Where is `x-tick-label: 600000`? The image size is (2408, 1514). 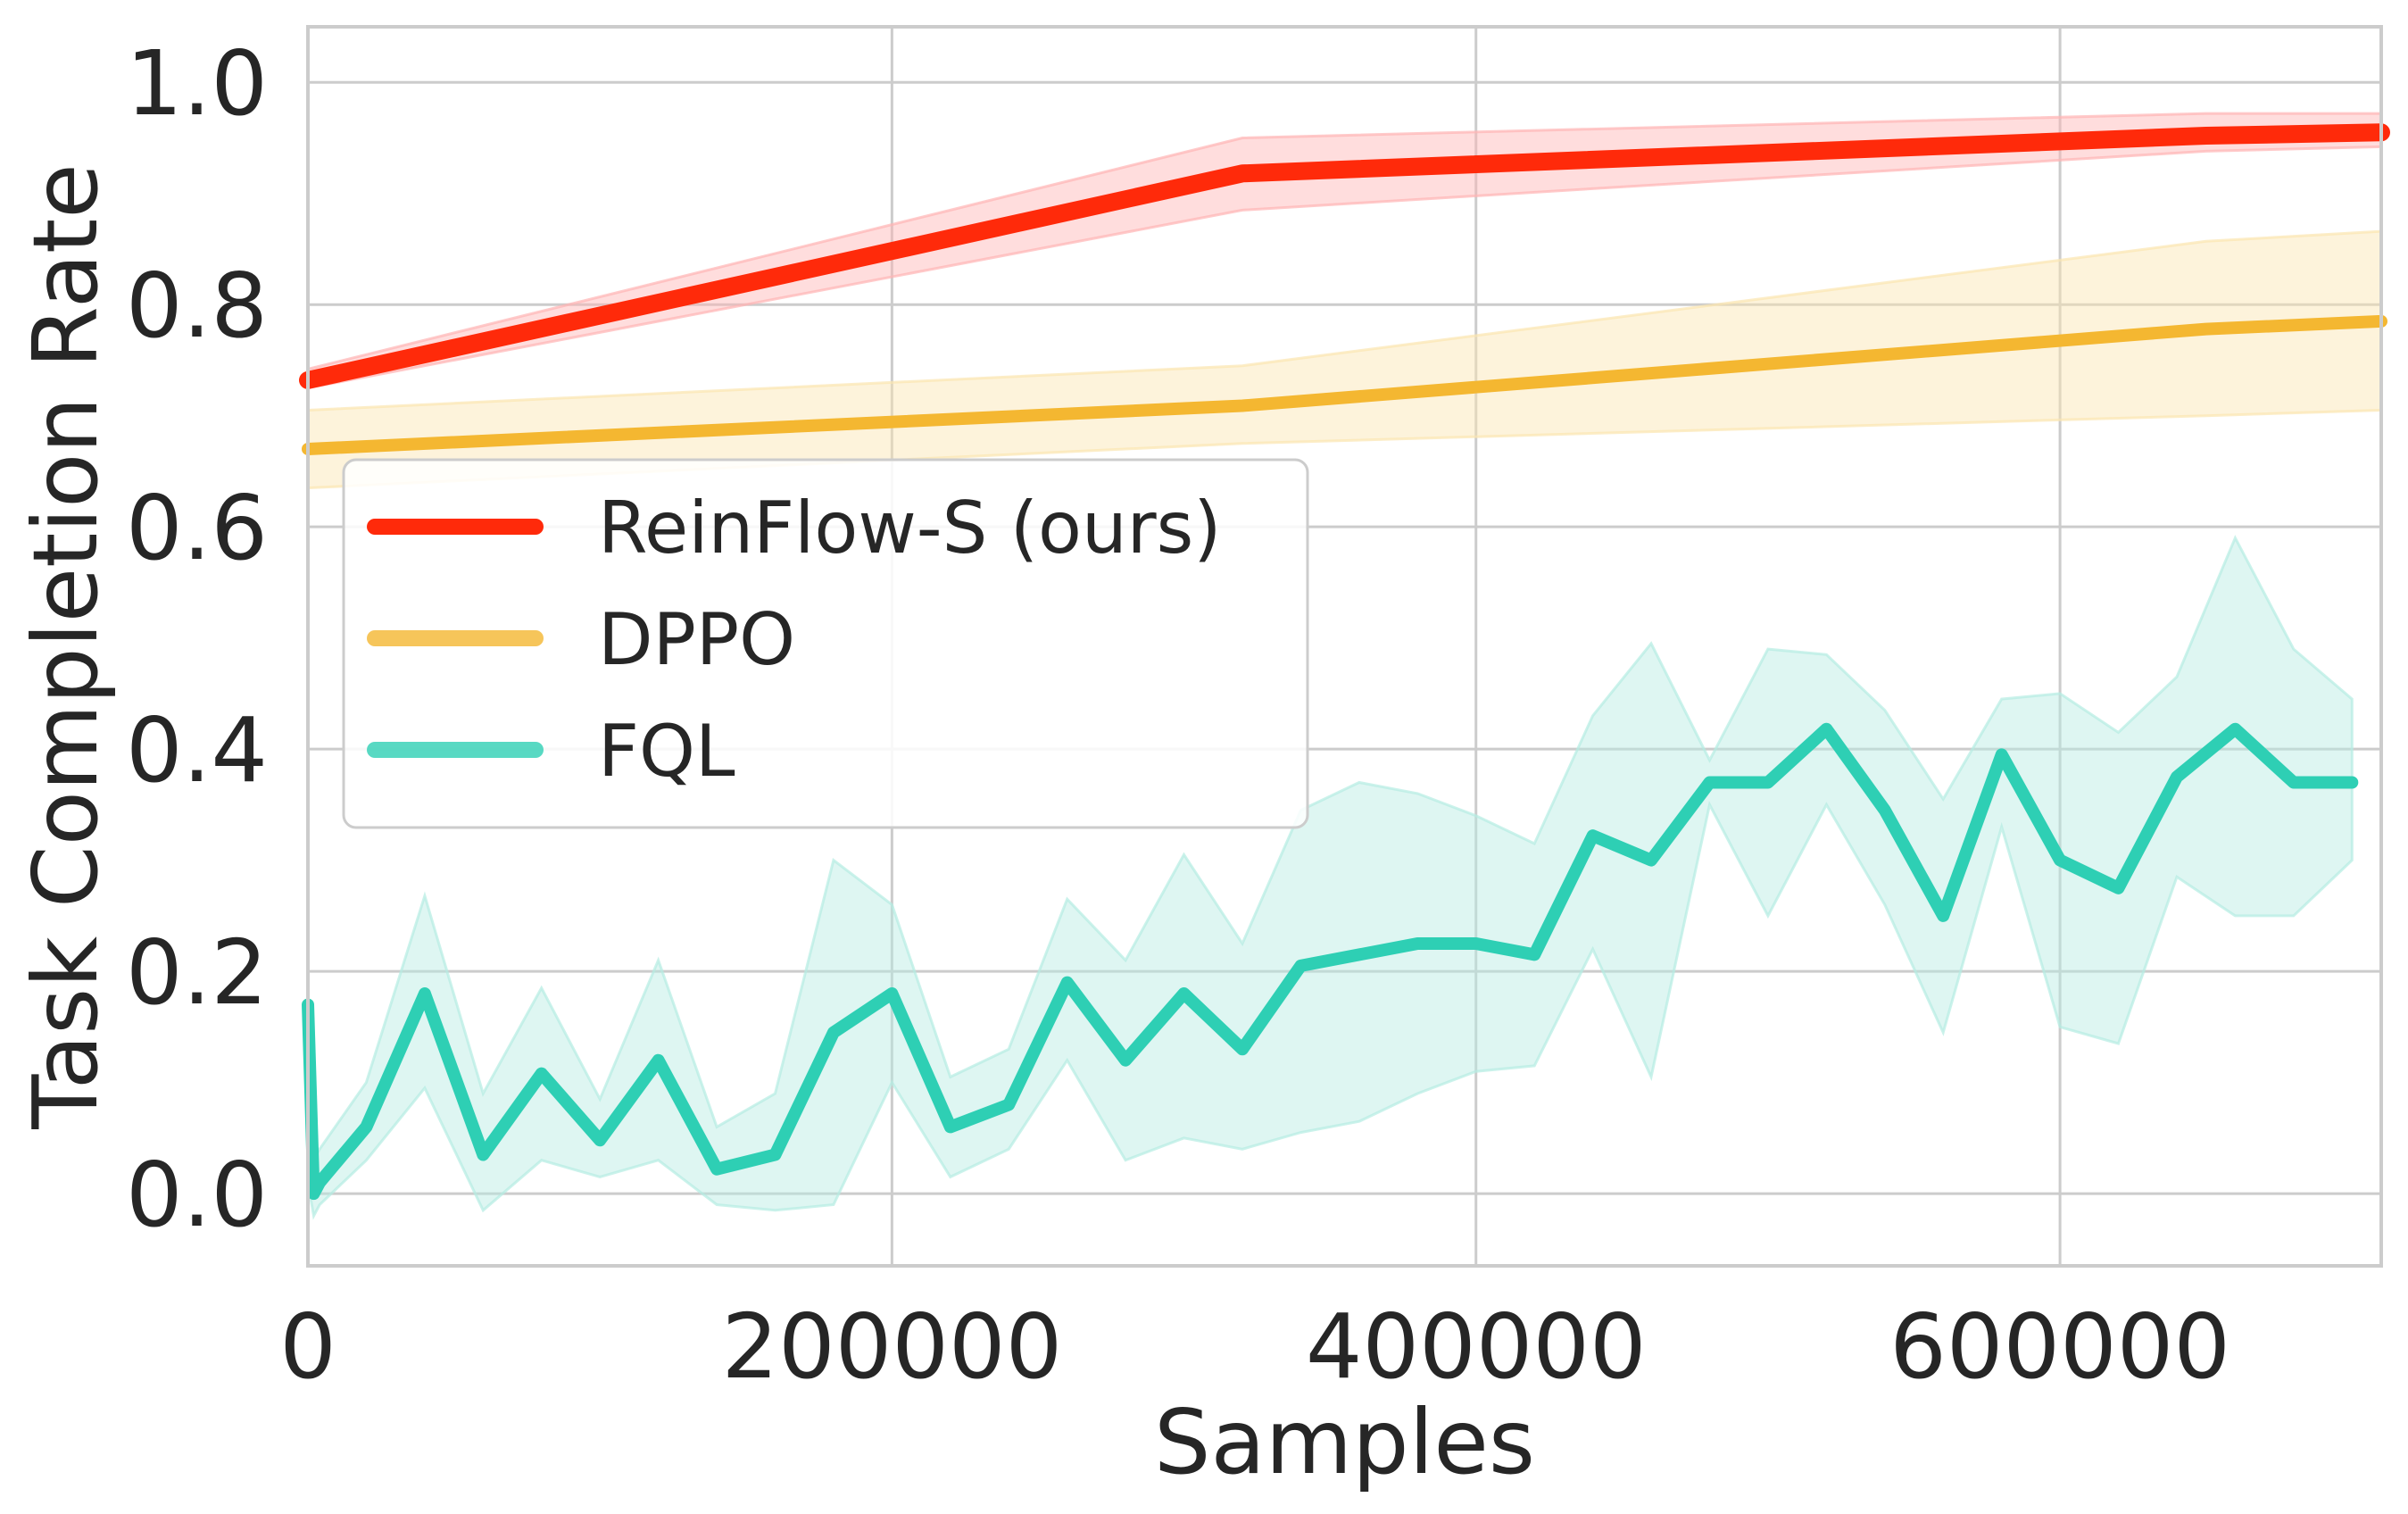 x-tick-label: 600000 is located at coordinates (2059, 1347).